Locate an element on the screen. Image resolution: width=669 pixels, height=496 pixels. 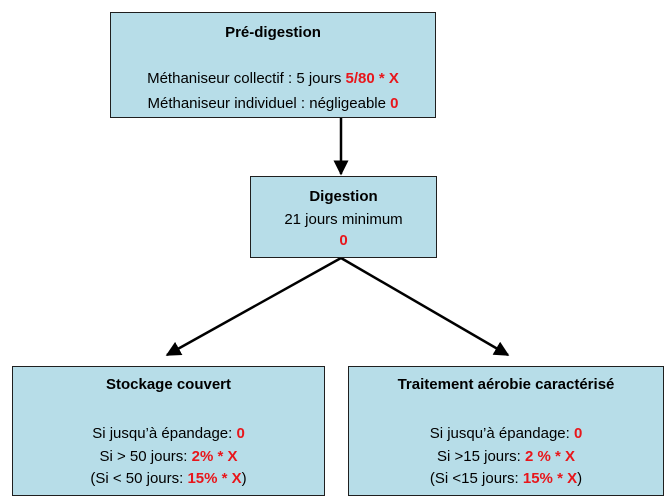
node-line: Méthaniseur collectif : 5 jours 5/80 * X is located at coordinates (273, 79).